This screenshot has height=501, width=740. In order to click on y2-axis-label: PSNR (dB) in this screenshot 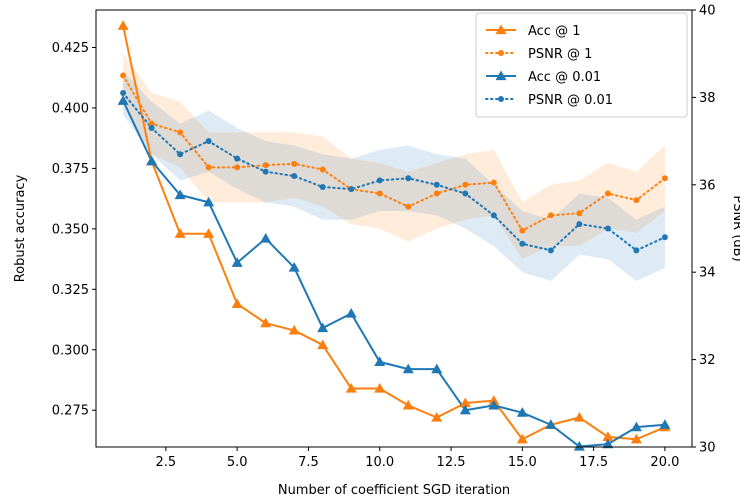, I will do `click(735, 228)`.